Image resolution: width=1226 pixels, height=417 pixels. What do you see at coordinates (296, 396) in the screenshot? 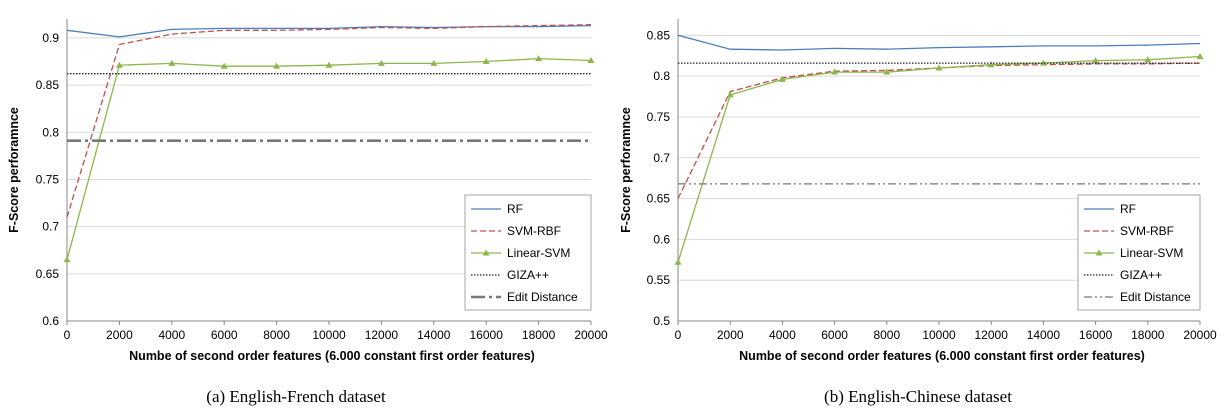
I see `caption-a: (a) English-French dataset` at bounding box center [296, 396].